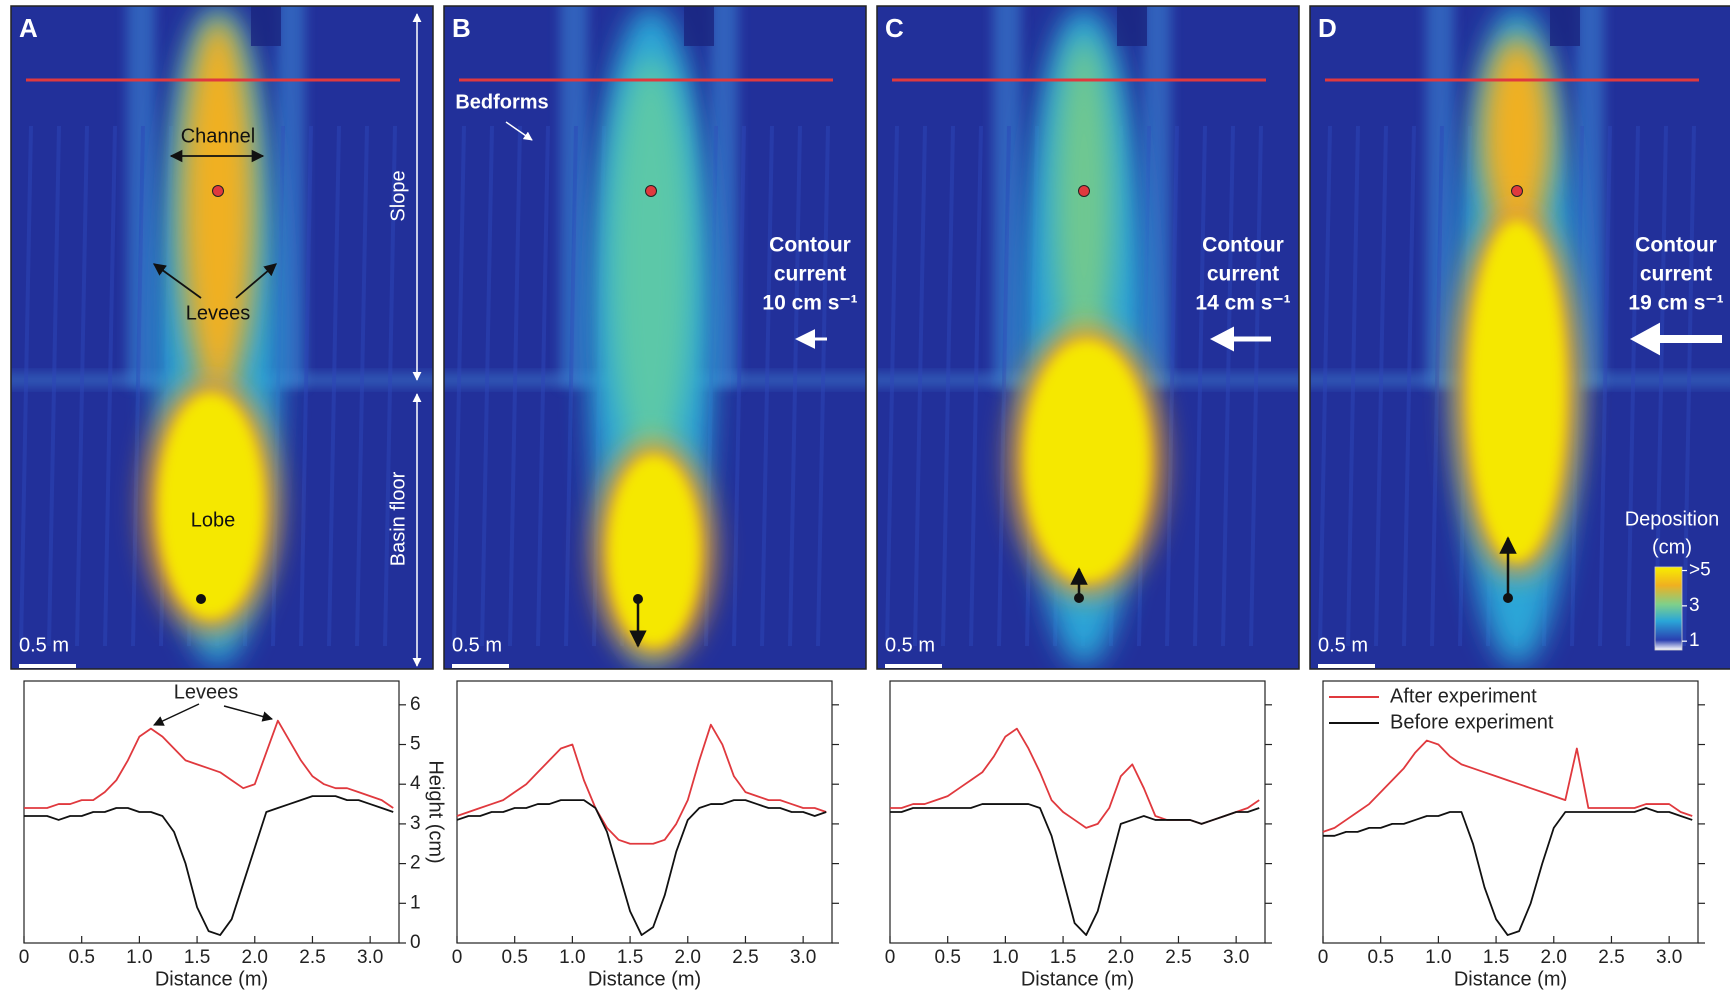  What do you see at coordinates (1694, 640) in the screenshot?
I see `colorbar-tick-label: 1` at bounding box center [1694, 640].